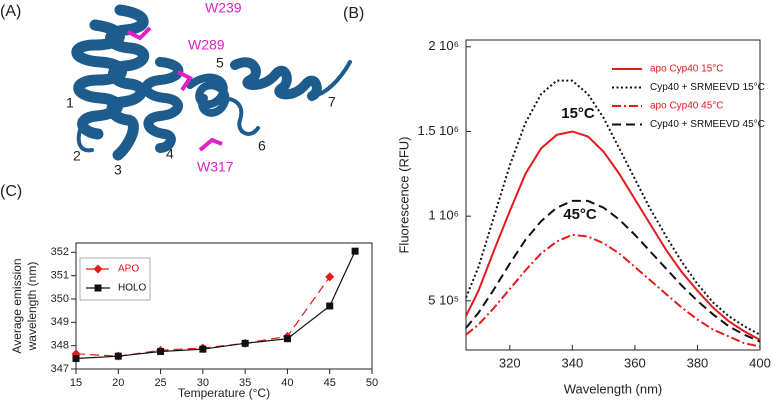 The width and height of the screenshot is (780, 402). I want to click on y-tick-label: 349, so click(60, 322).